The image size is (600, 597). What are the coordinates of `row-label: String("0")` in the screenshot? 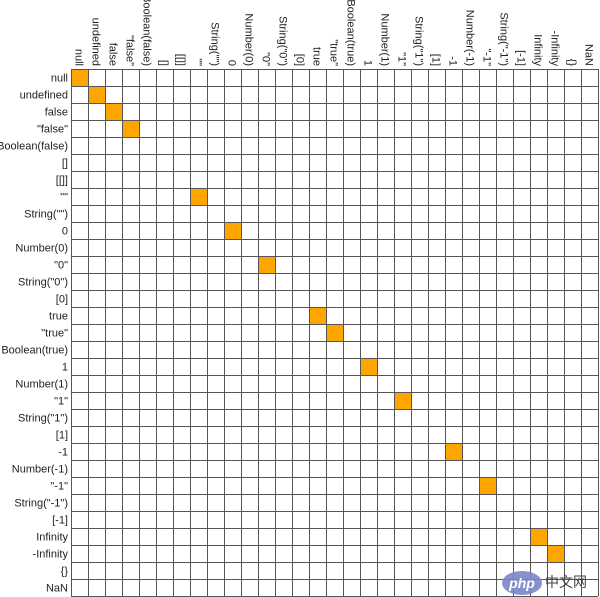 It's located at (43, 283).